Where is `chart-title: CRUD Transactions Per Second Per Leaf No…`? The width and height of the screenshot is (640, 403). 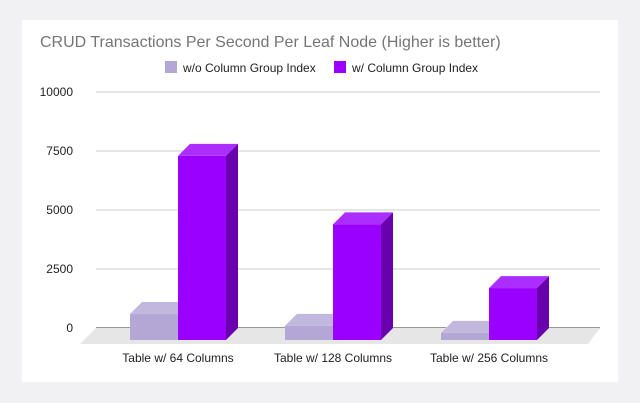
chart-title: CRUD Transactions Per Second Per Leaf No… is located at coordinates (270, 42).